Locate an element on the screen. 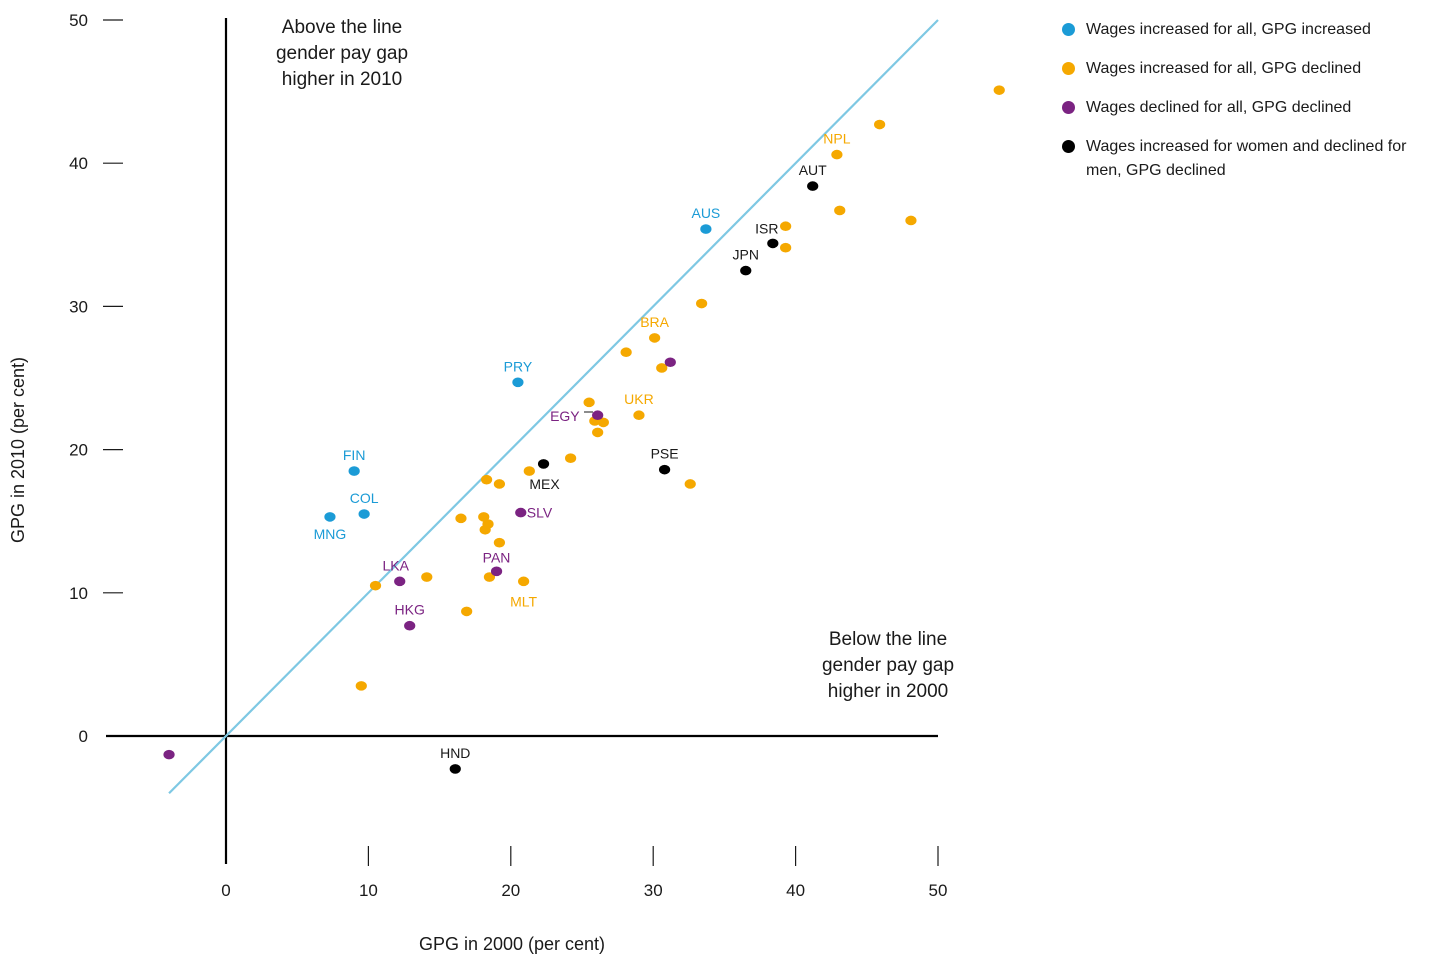 This screenshot has height=955, width=1433. point-label-col: COL is located at coordinates (364, 498).